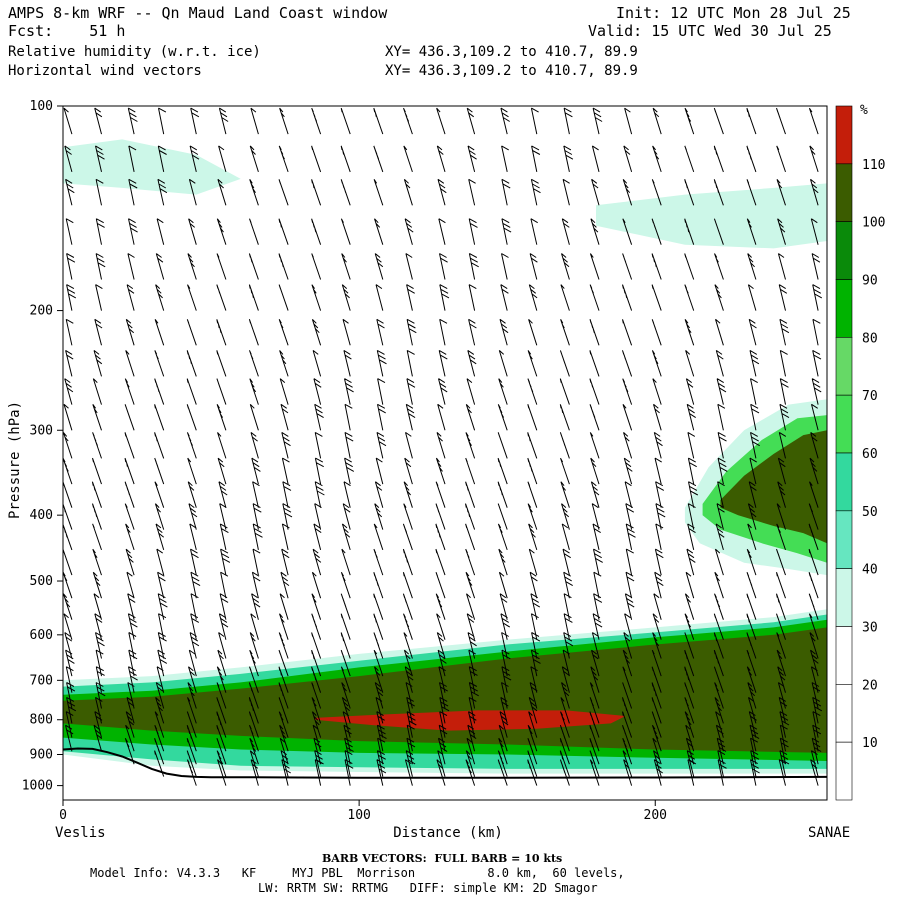 The width and height of the screenshot is (900, 900). I want to click on field1-xy: XY= 436.3,109.2 to 410.7, 89.9, so click(511, 52).